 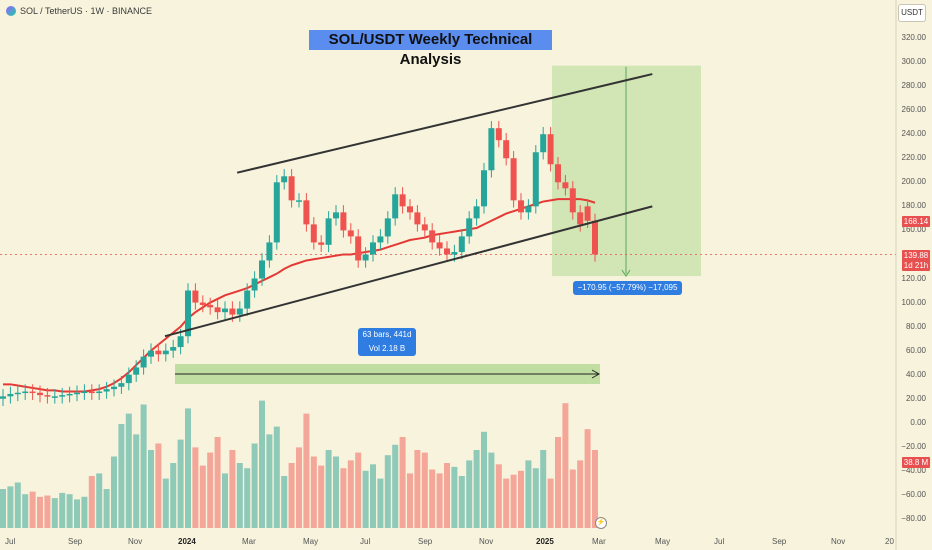 What do you see at coordinates (311, 541) in the screenshot?
I see `x-axis-label: May` at bounding box center [311, 541].